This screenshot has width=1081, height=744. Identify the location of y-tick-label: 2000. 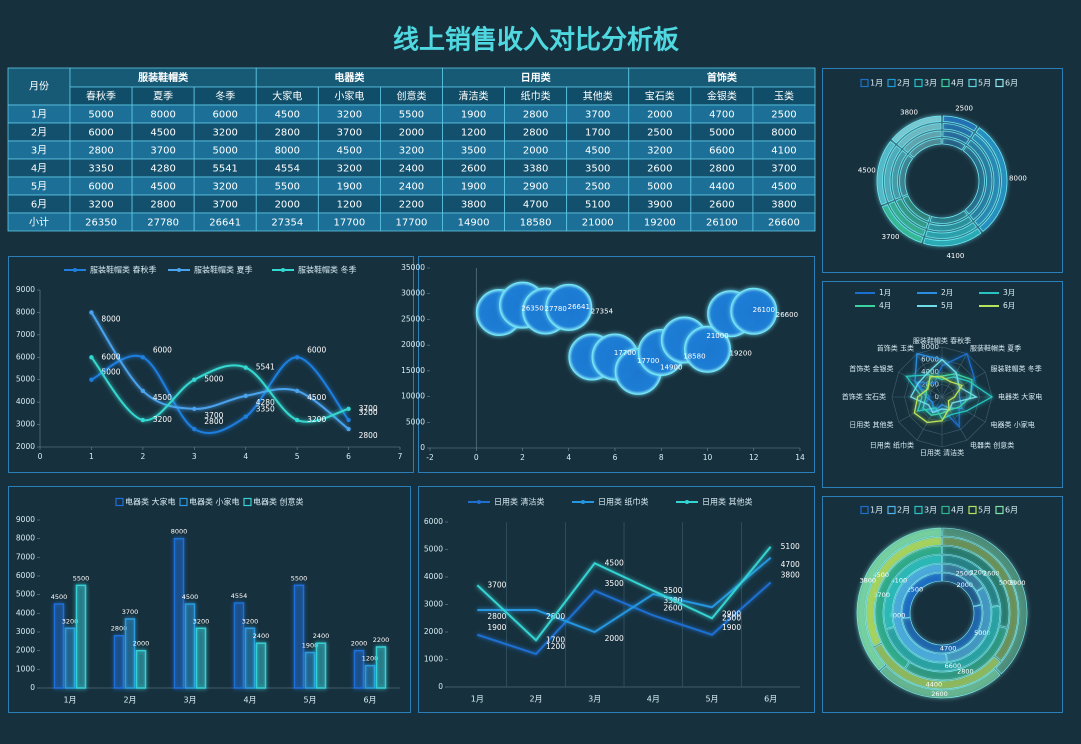
(433, 631).